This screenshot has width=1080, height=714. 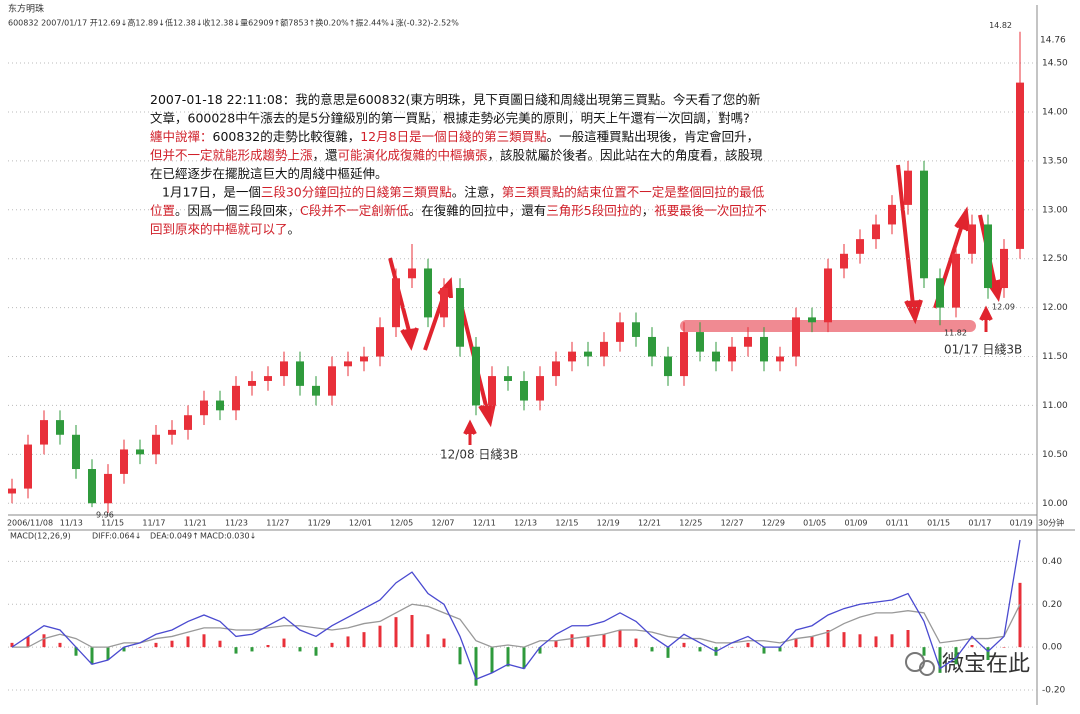 What do you see at coordinates (1021, 523) in the screenshot?
I see `x-tick-label: 01/19` at bounding box center [1021, 523].